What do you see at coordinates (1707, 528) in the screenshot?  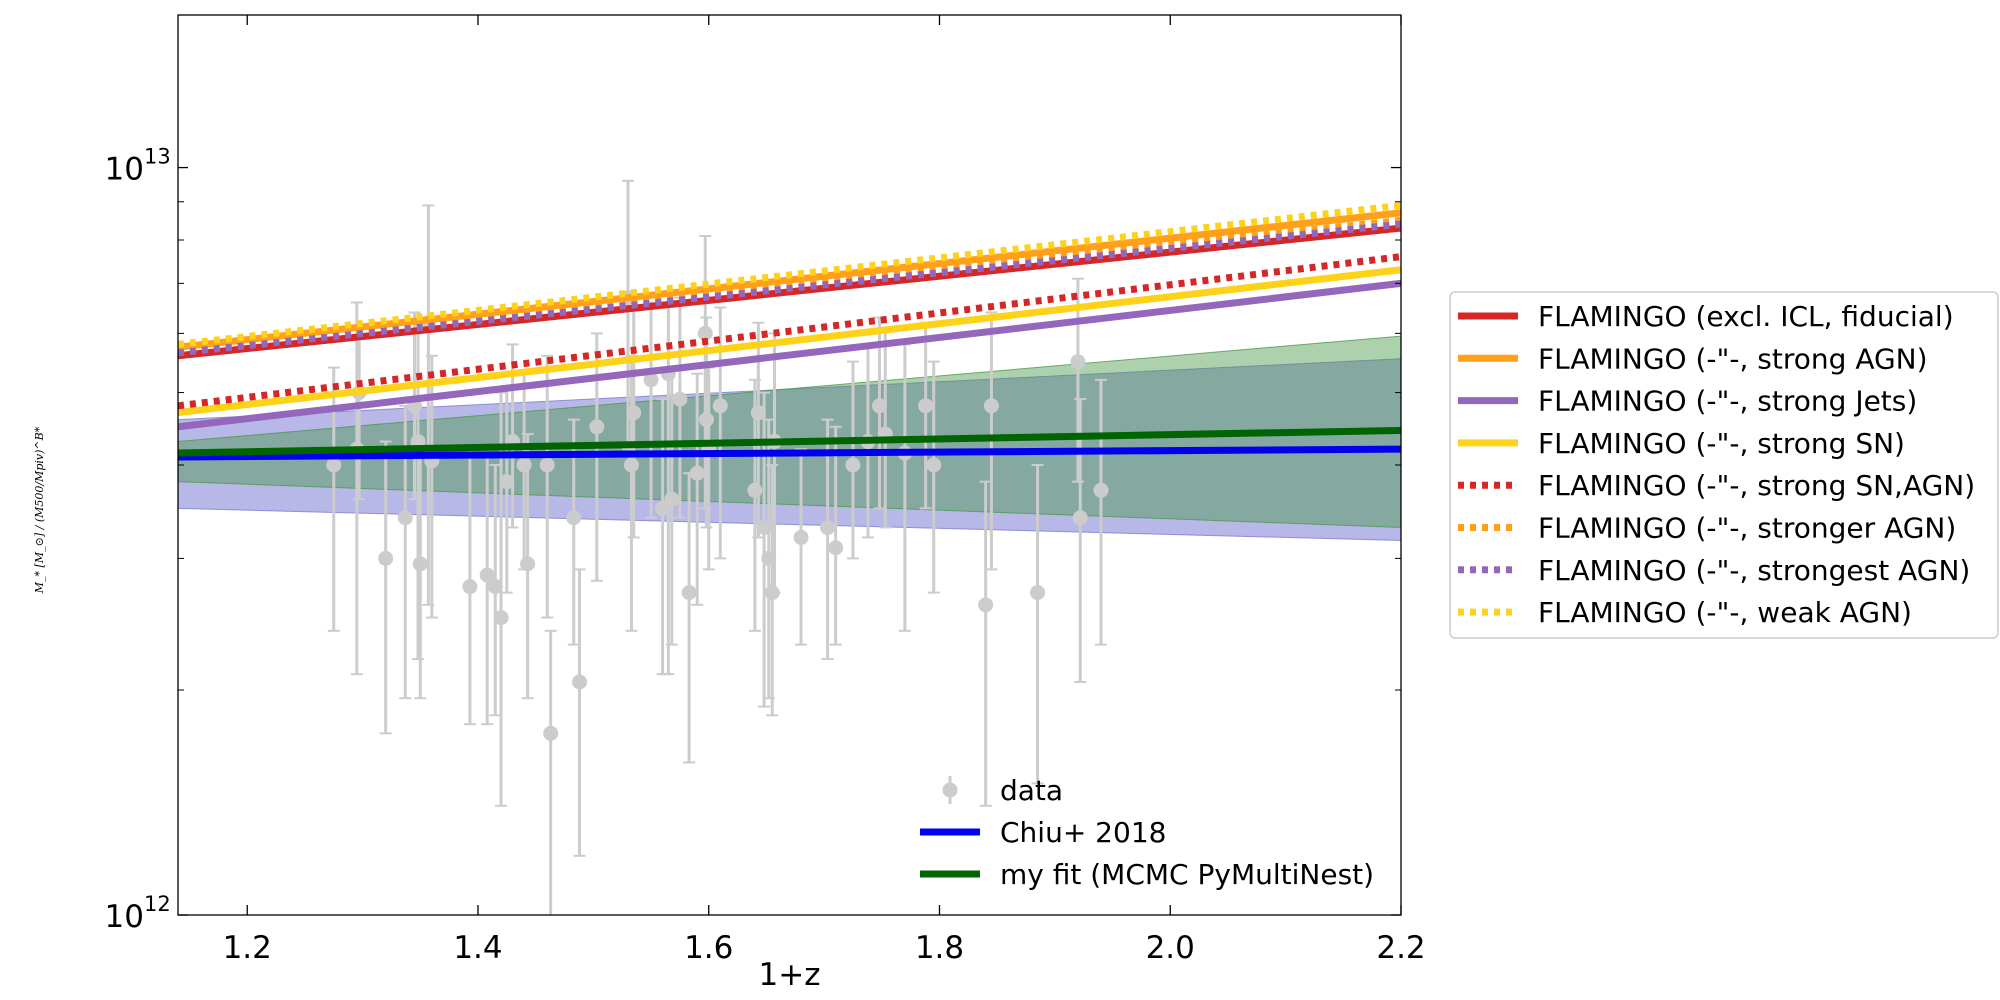 I see `legend-right-entry: FLAMINGO (-"-, stronger AGN)` at bounding box center [1707, 528].